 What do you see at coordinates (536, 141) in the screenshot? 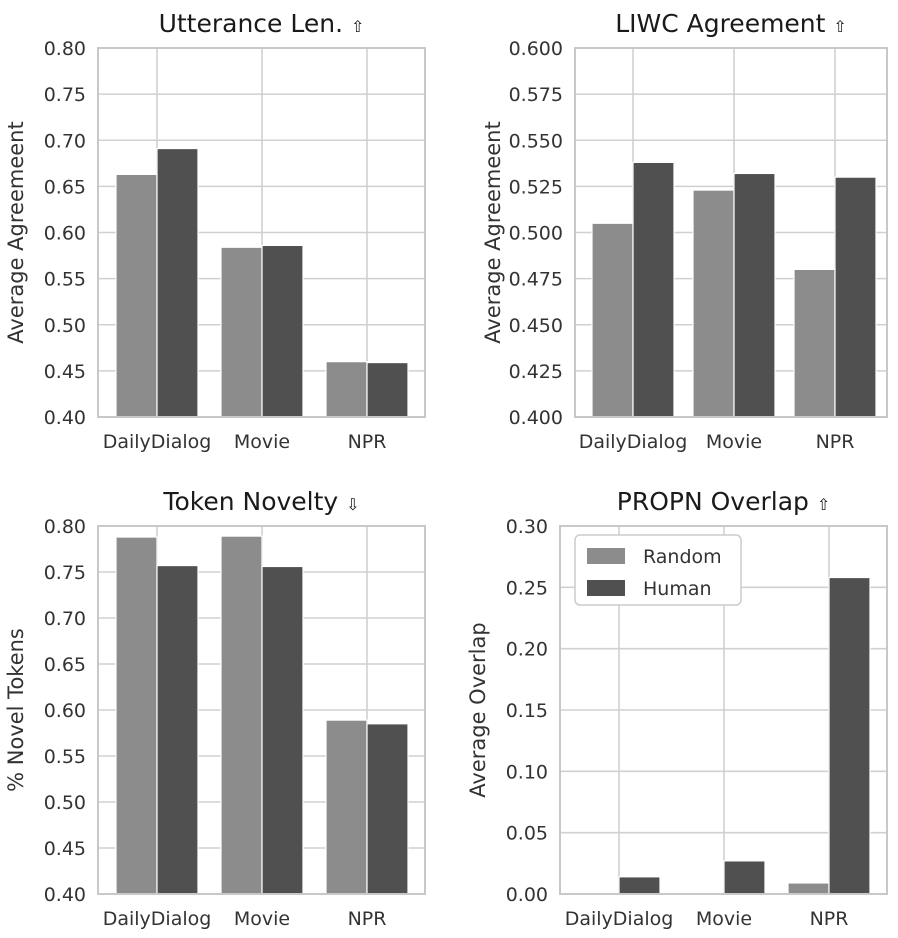
I see `y-tick-label: 0.550` at bounding box center [536, 141].